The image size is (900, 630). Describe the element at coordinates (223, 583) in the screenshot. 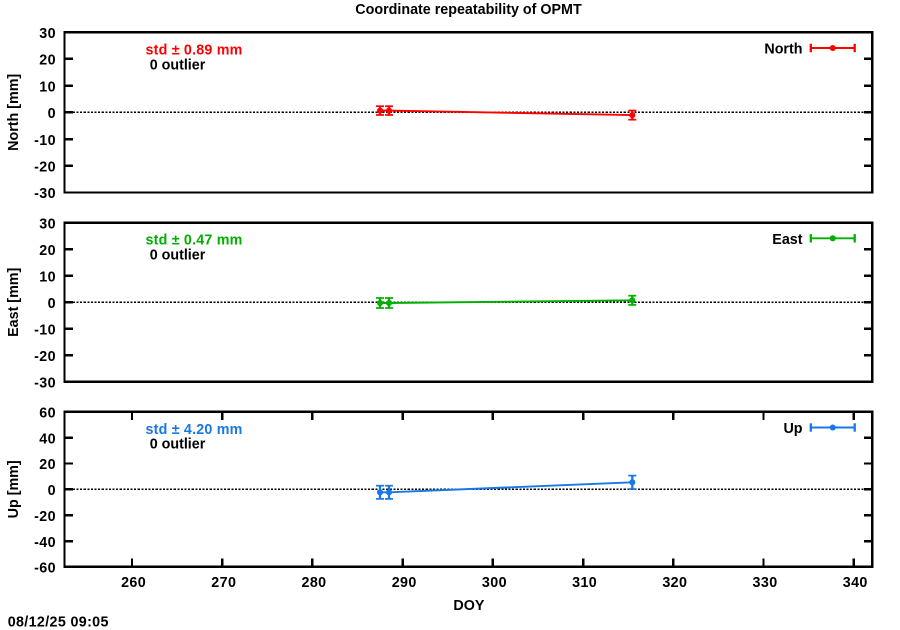

I see `svg-text: 270` at that location.